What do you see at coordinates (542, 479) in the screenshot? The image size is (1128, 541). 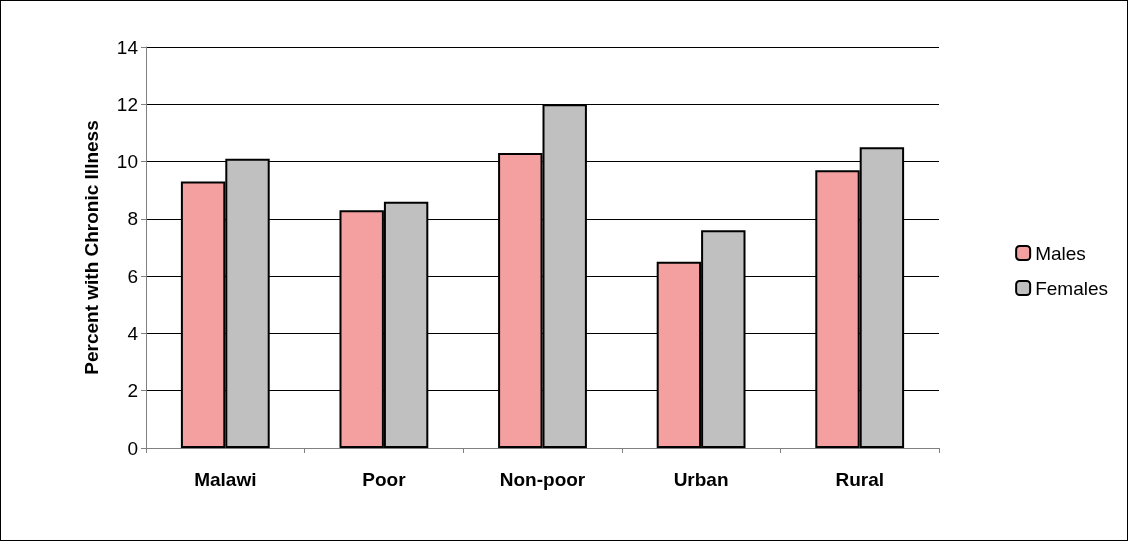 I see `x-tick-label: Non-poor` at bounding box center [542, 479].